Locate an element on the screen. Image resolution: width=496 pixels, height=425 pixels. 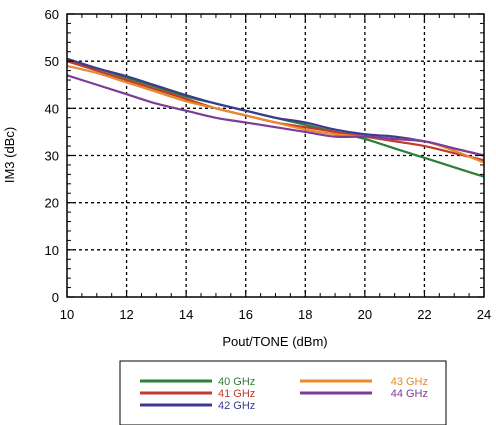
x-tick-label: 20 is located at coordinates (365, 314).